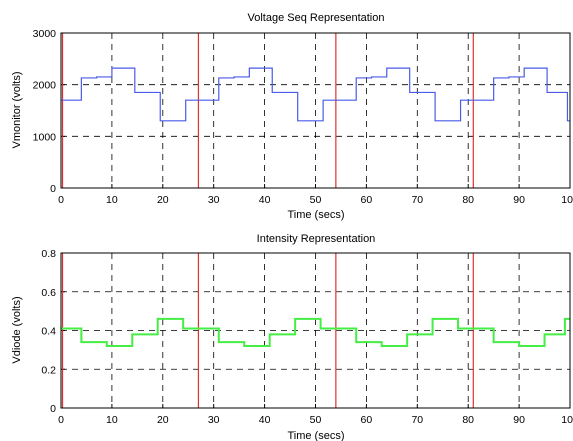  I want to click on y-tick-label: 3000, so click(45, 34).